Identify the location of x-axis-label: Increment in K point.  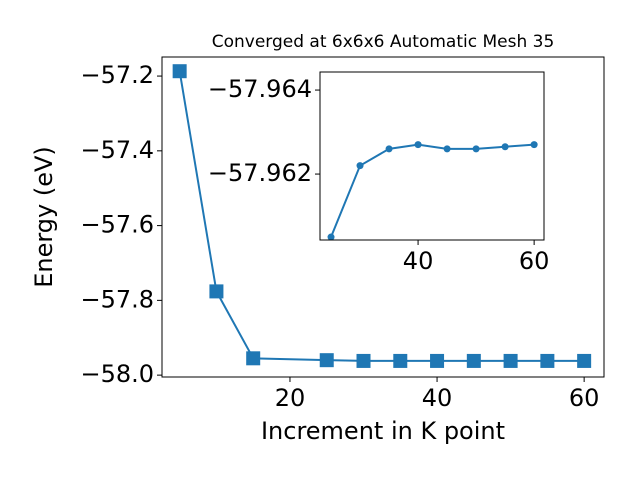
(383, 431).